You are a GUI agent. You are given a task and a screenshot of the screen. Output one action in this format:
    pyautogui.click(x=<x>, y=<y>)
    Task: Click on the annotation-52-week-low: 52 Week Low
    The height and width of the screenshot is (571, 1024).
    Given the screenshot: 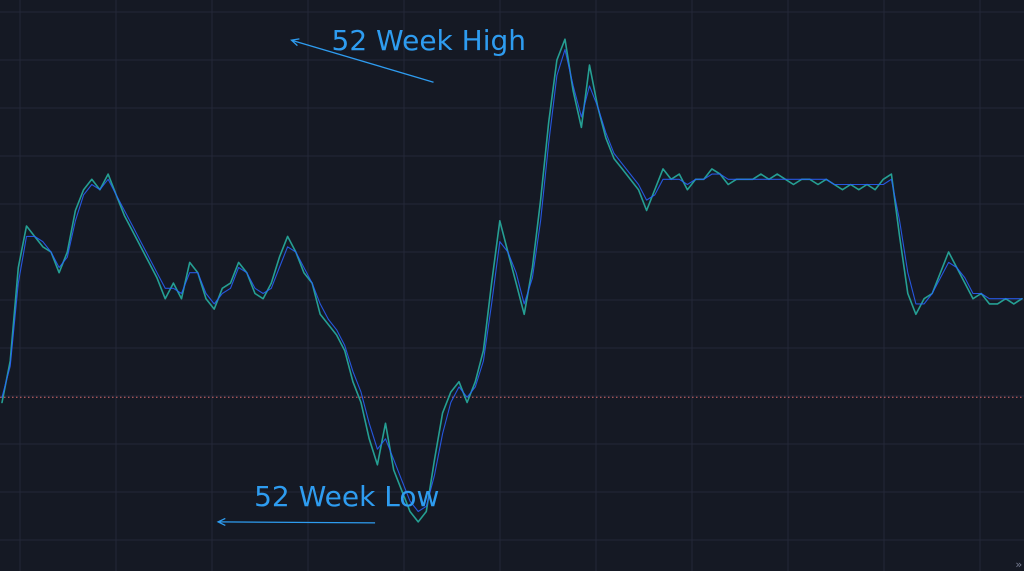 What is the action you would take?
    pyautogui.click(x=346, y=496)
    